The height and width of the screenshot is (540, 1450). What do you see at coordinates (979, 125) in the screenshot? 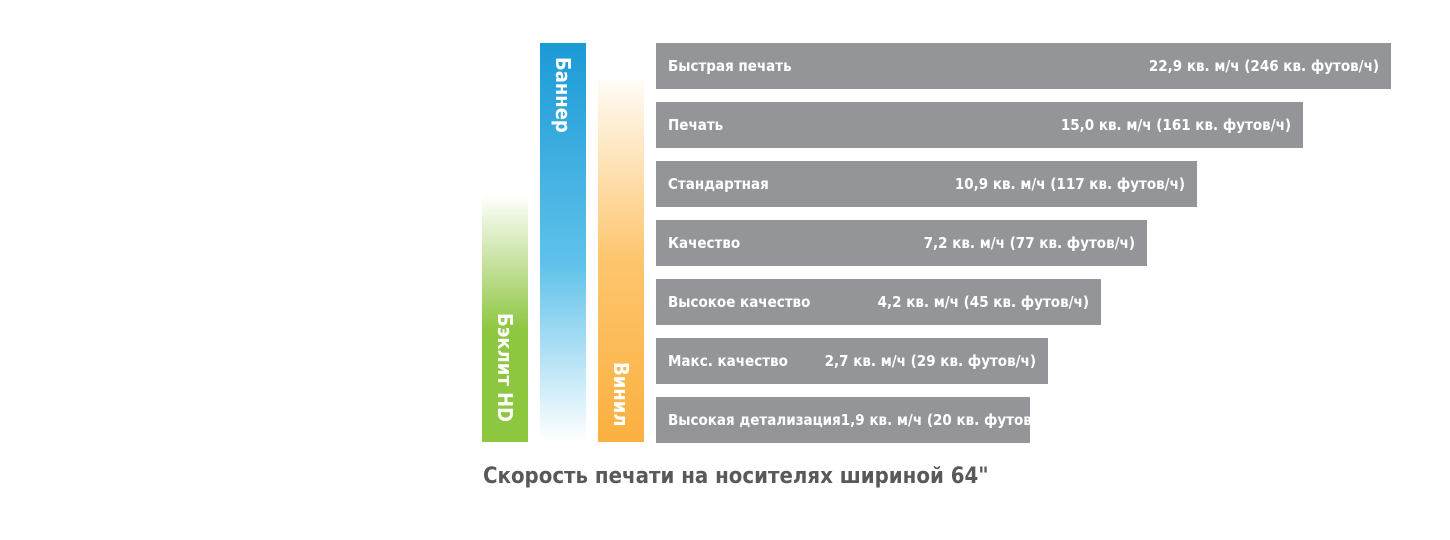
I see `mode-bar: Печать 15,0 кв. м/ч (161 кв. футов/ч)` at bounding box center [979, 125].